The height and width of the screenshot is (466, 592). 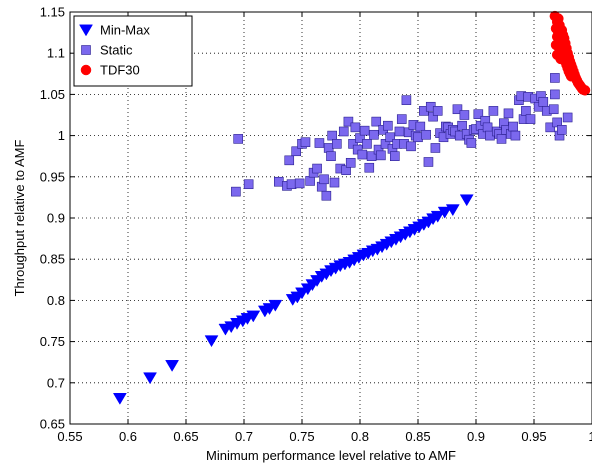 I want to click on y-tick-label: 1.05, so click(x=52, y=94).